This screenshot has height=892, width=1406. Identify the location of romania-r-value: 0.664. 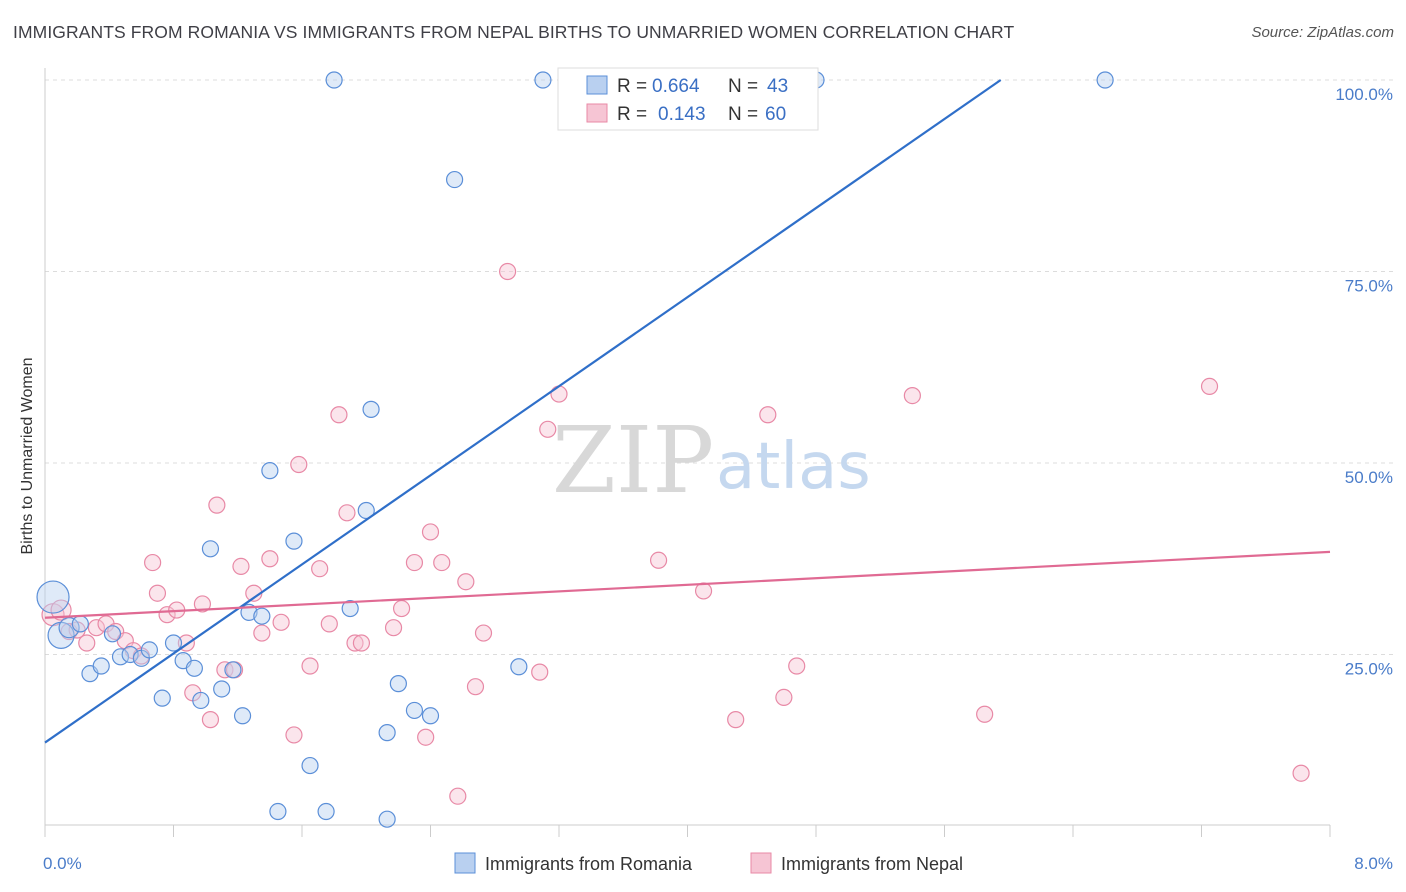
(676, 86).